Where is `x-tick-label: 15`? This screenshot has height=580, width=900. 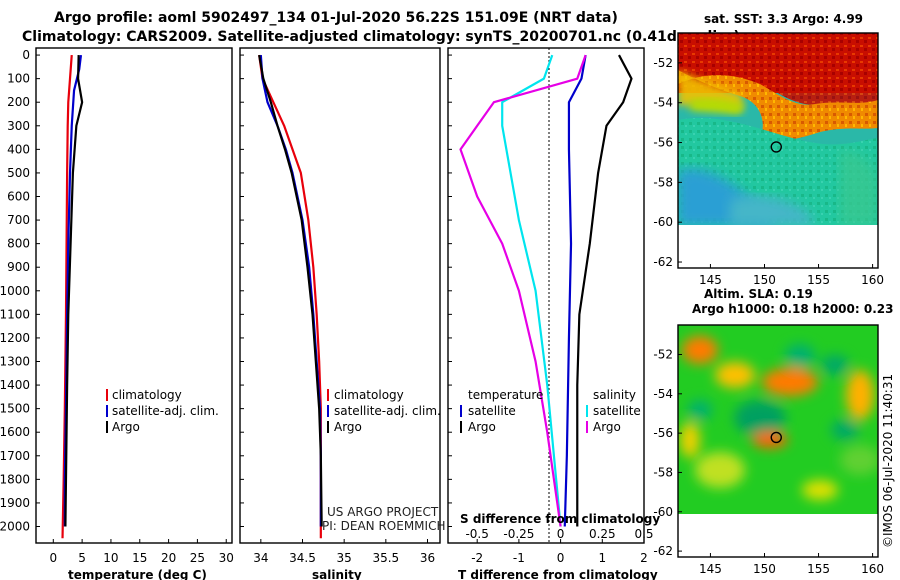
x-tick-label: 15 is located at coordinates (139, 558).